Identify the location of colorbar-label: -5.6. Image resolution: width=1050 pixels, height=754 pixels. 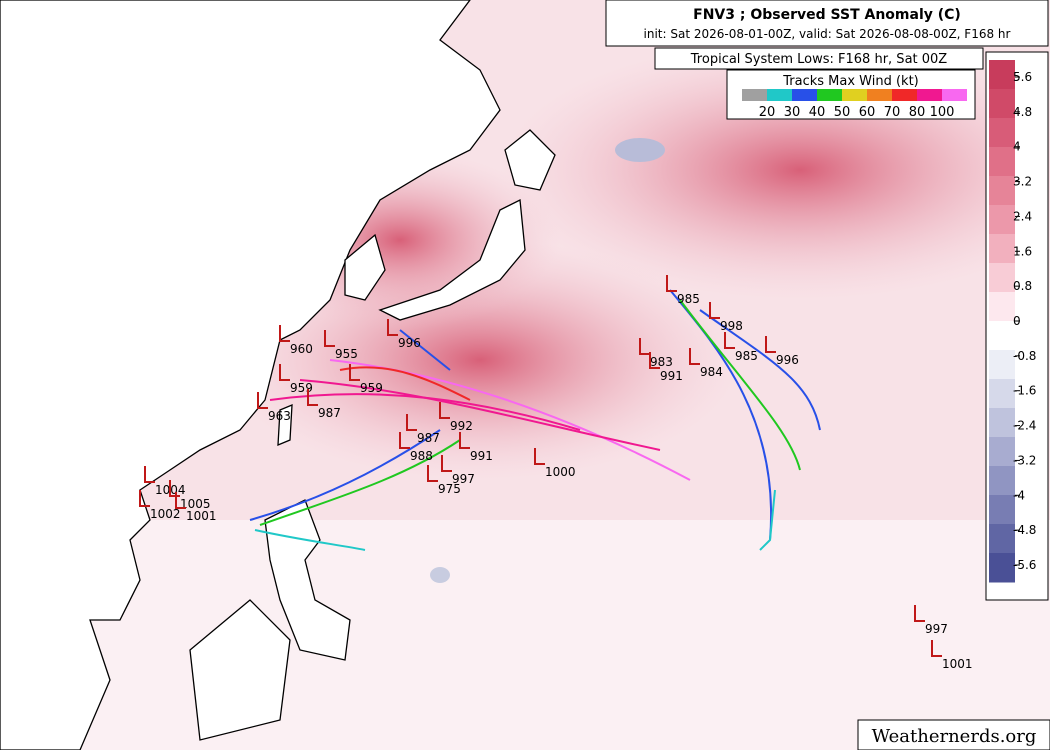
(1024, 565).